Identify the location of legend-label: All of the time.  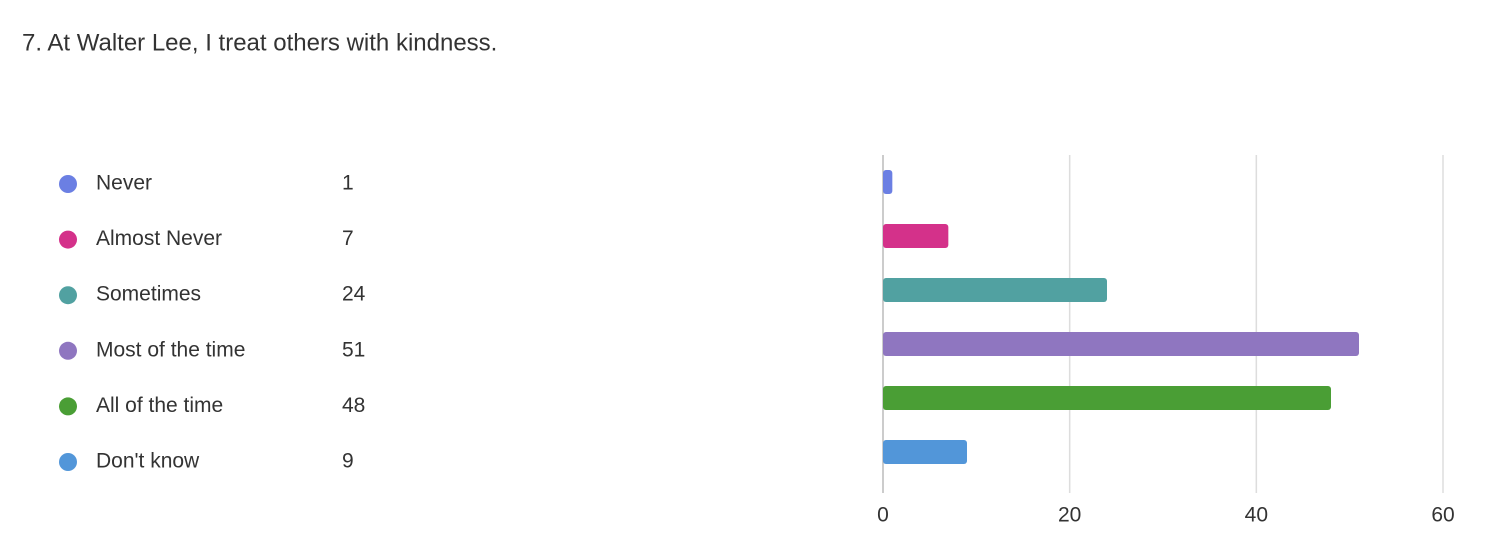
(159, 405).